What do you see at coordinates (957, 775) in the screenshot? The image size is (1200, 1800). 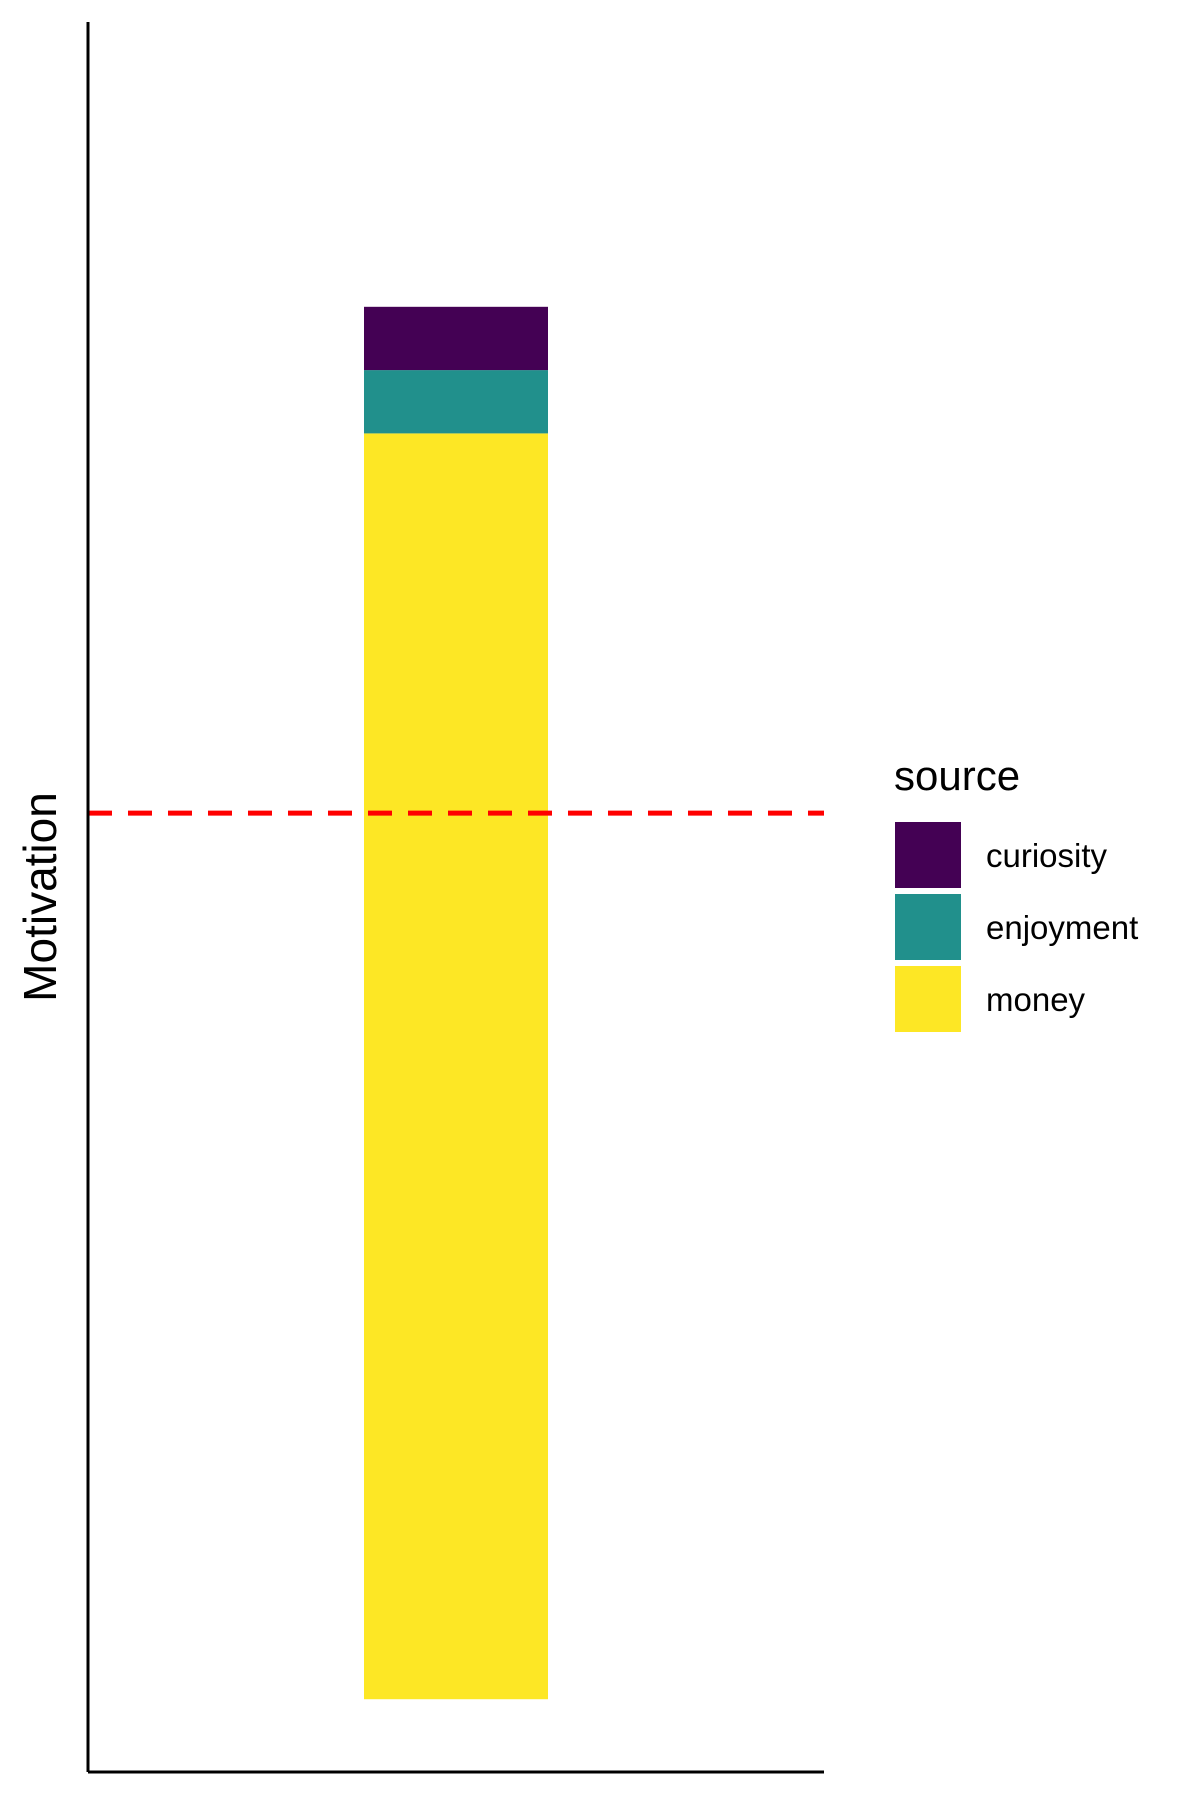 I see `legend-title: source` at bounding box center [957, 775].